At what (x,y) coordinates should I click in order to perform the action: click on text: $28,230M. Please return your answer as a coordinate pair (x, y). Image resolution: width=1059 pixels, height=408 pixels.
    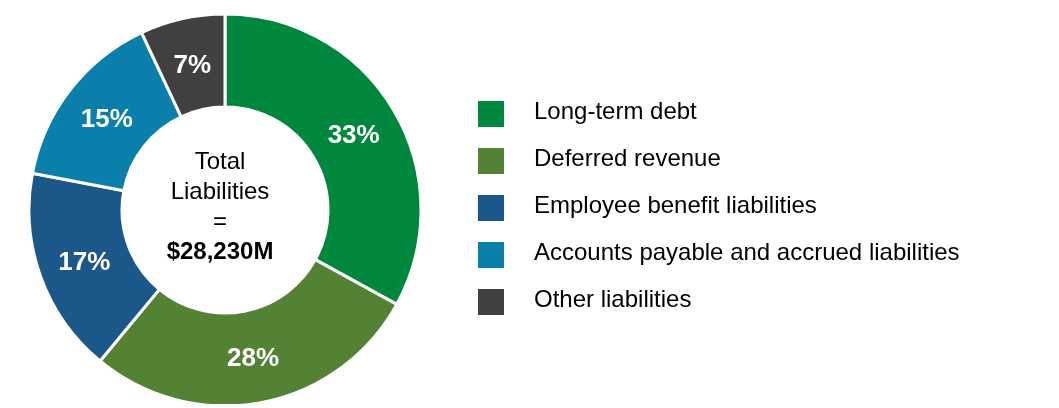
    Looking at the image, I should click on (220, 250).